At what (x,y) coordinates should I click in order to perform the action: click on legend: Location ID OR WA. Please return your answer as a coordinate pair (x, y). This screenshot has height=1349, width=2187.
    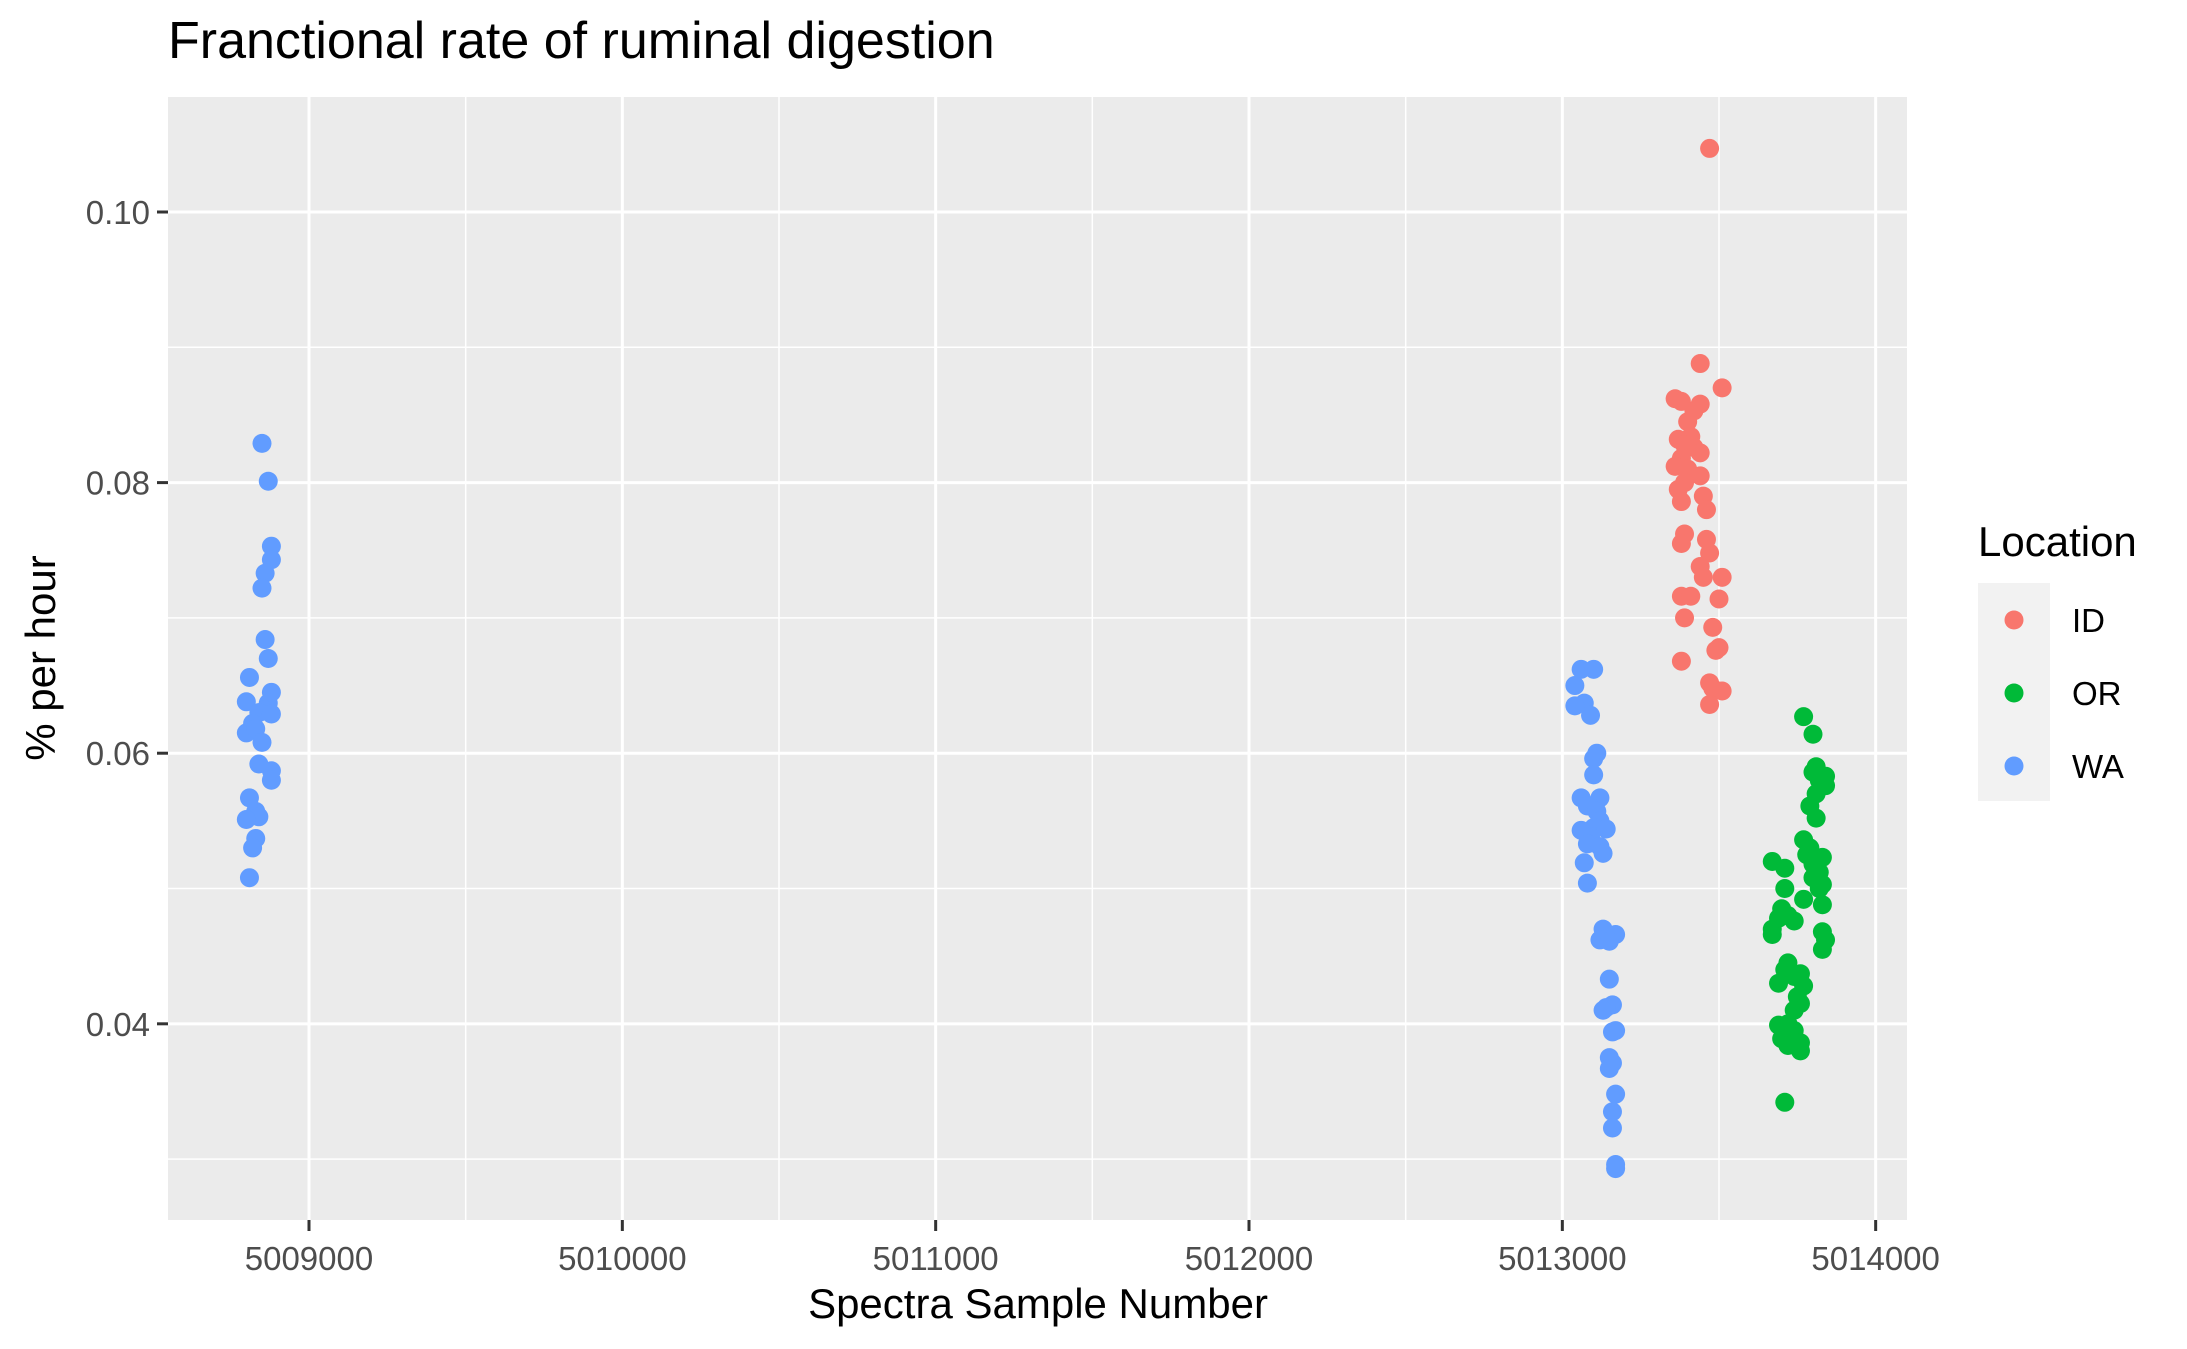
    Looking at the image, I should click on (2057, 659).